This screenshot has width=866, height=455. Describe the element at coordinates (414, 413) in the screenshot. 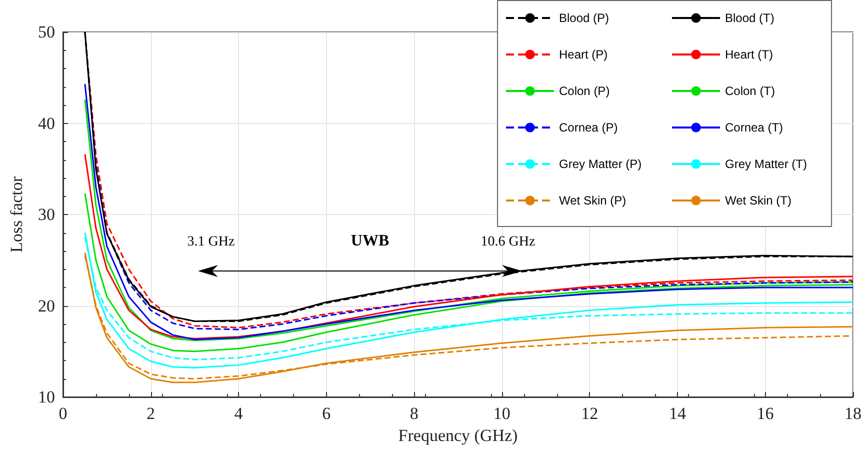

I see `x-tick-label: 8` at that location.